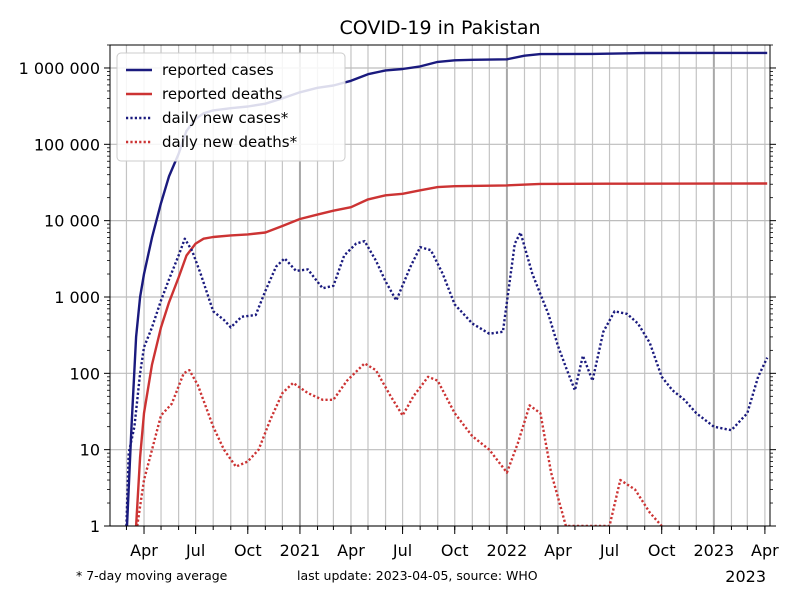  I want to click on y-tick-label: 1, so click(95, 526).